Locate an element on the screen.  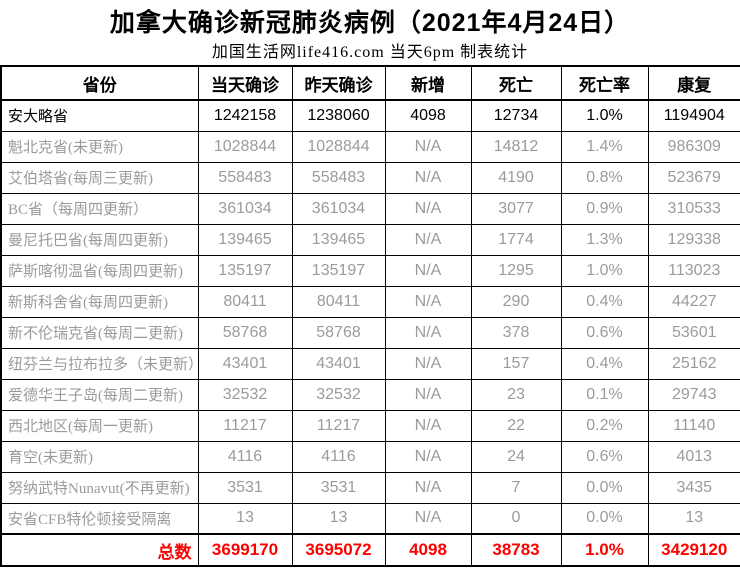
cell-province: 艾伯塔省(每周三更新) is located at coordinates (99, 177).